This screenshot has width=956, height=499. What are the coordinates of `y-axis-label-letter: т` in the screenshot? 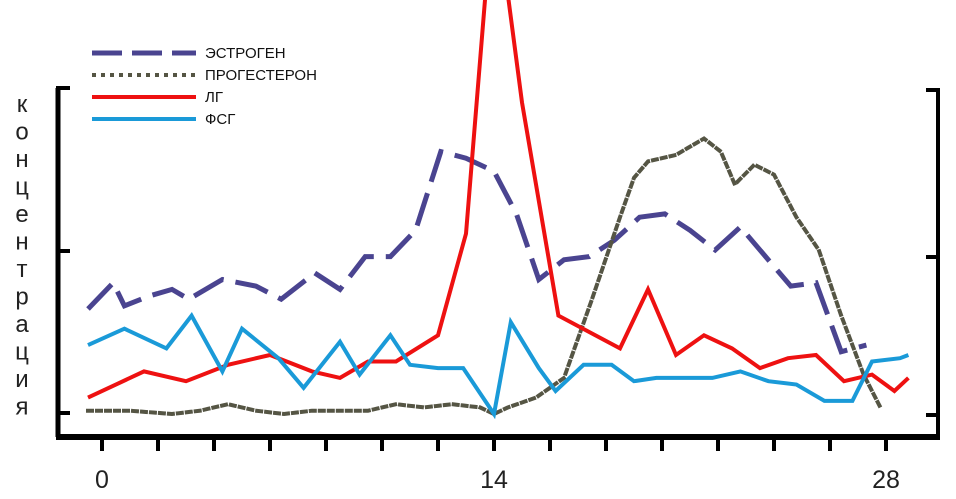 It's located at (22, 269).